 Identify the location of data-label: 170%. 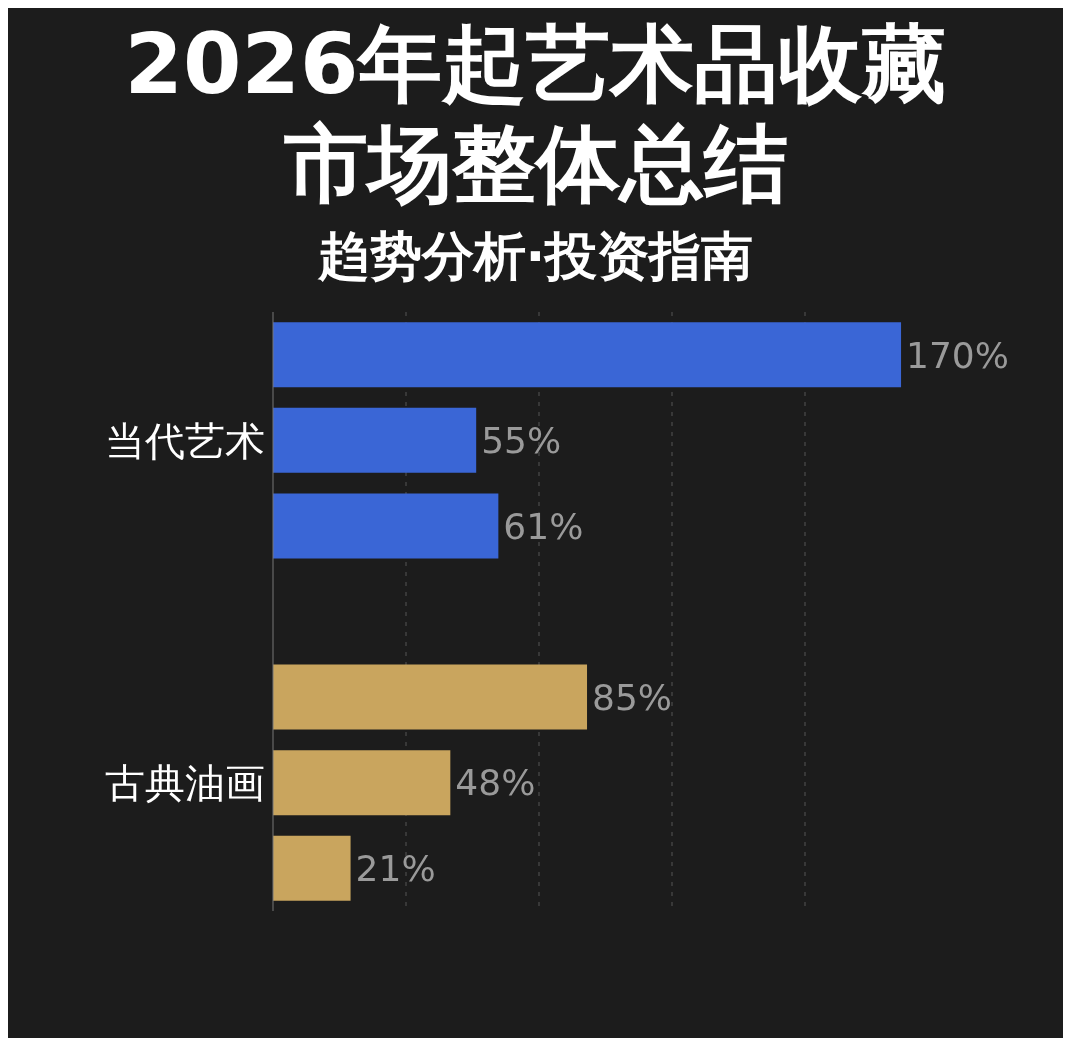
(957, 355).